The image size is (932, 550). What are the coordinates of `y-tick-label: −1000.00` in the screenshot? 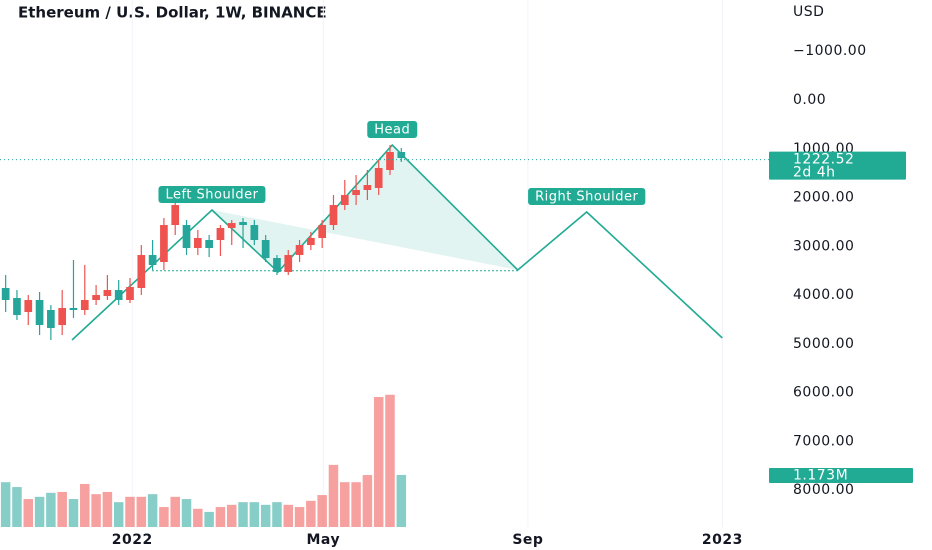 It's located at (830, 51).